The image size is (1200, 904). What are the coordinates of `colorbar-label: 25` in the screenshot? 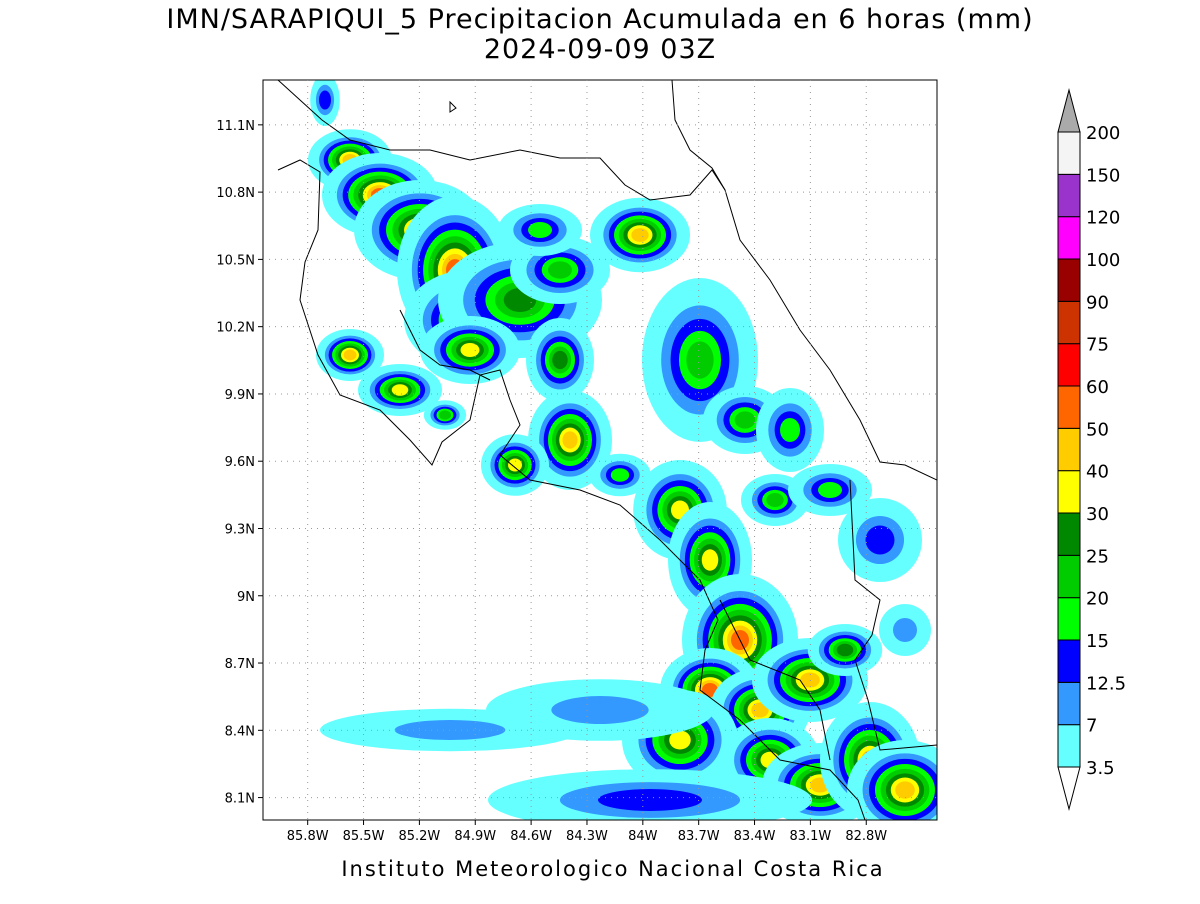 It's located at (1097, 556).